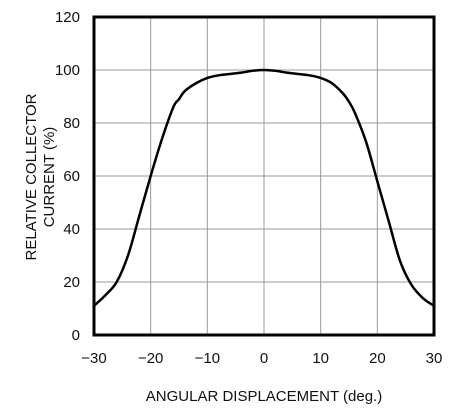 The width and height of the screenshot is (451, 410). Describe the element at coordinates (71, 123) in the screenshot. I see `y-tick-label: 80` at that location.